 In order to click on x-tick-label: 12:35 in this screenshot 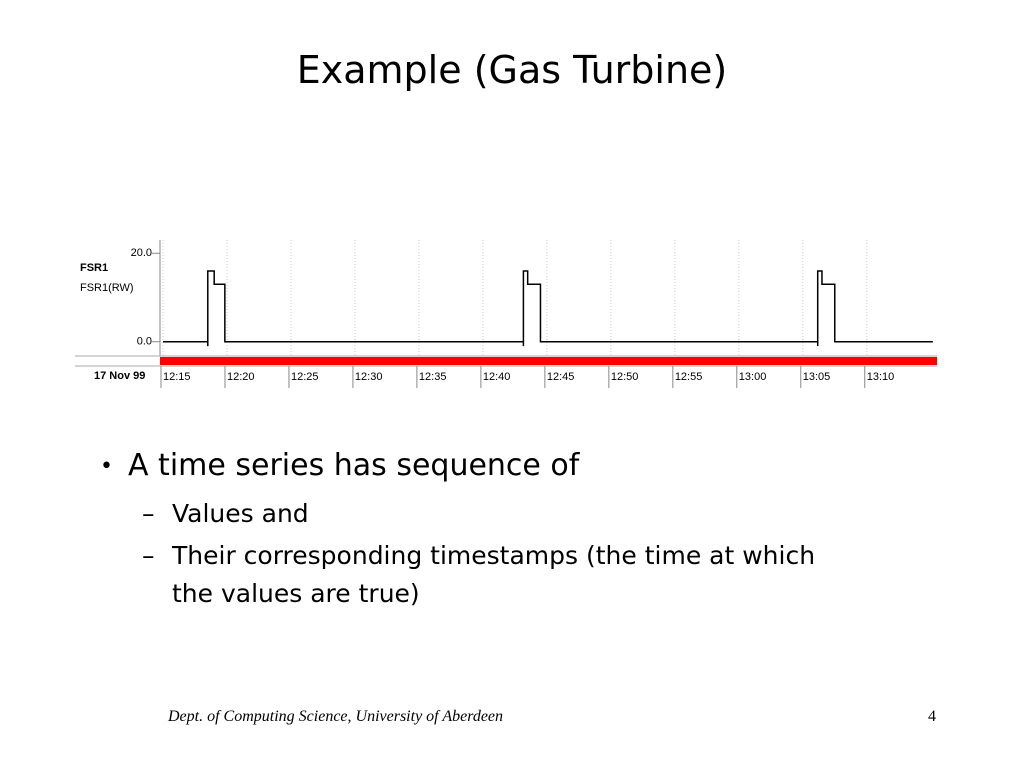, I will do `click(433, 377)`.